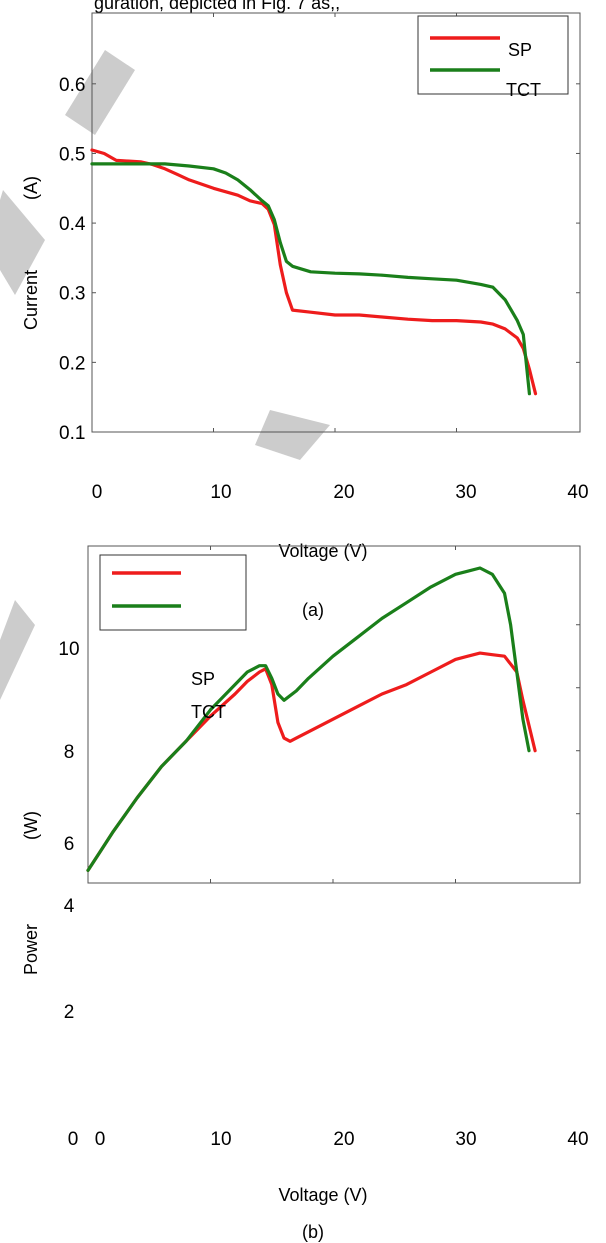  I want to click on legend-label-sp-a: SP, so click(520, 50).